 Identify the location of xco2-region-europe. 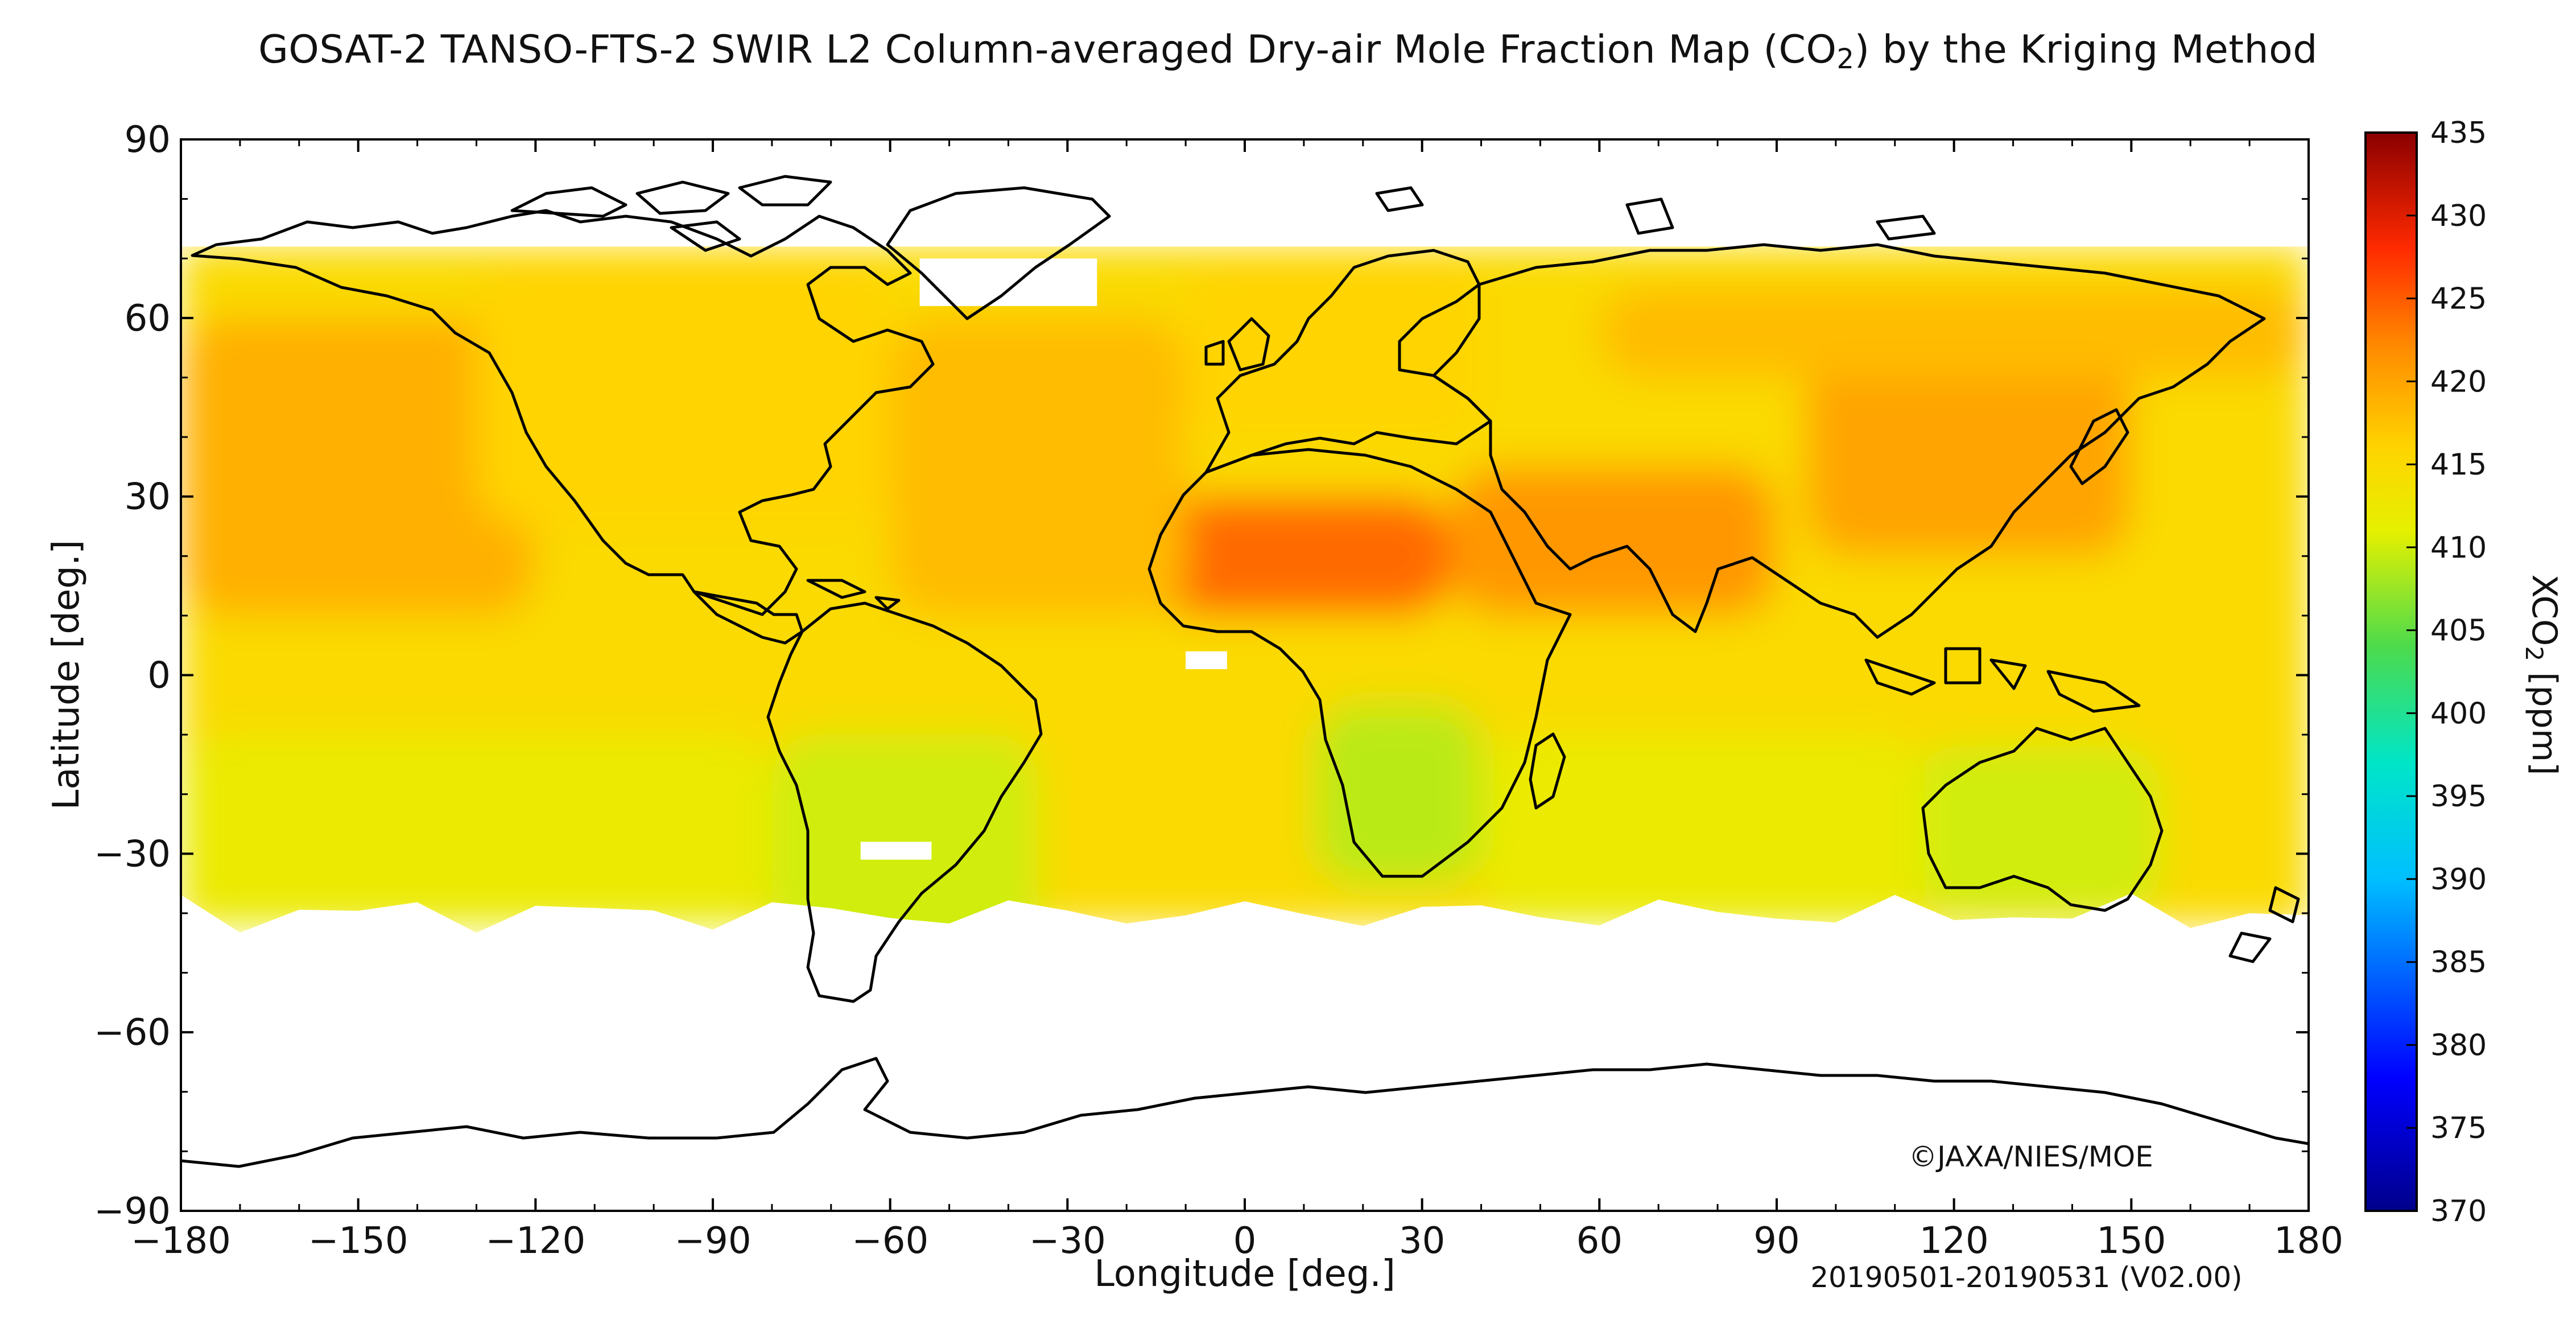
(1334, 348).